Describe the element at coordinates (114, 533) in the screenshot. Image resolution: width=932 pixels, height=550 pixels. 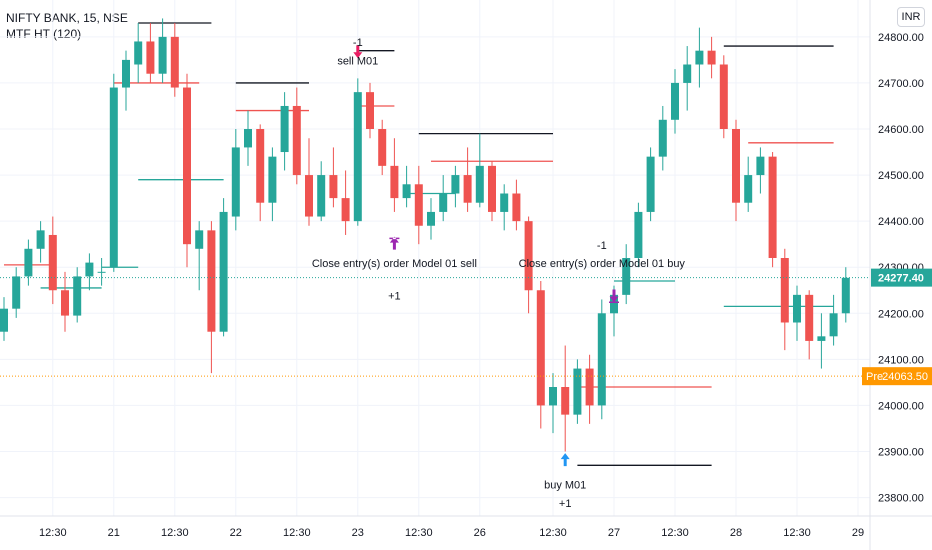
I see `x-tick-label: 21` at that location.